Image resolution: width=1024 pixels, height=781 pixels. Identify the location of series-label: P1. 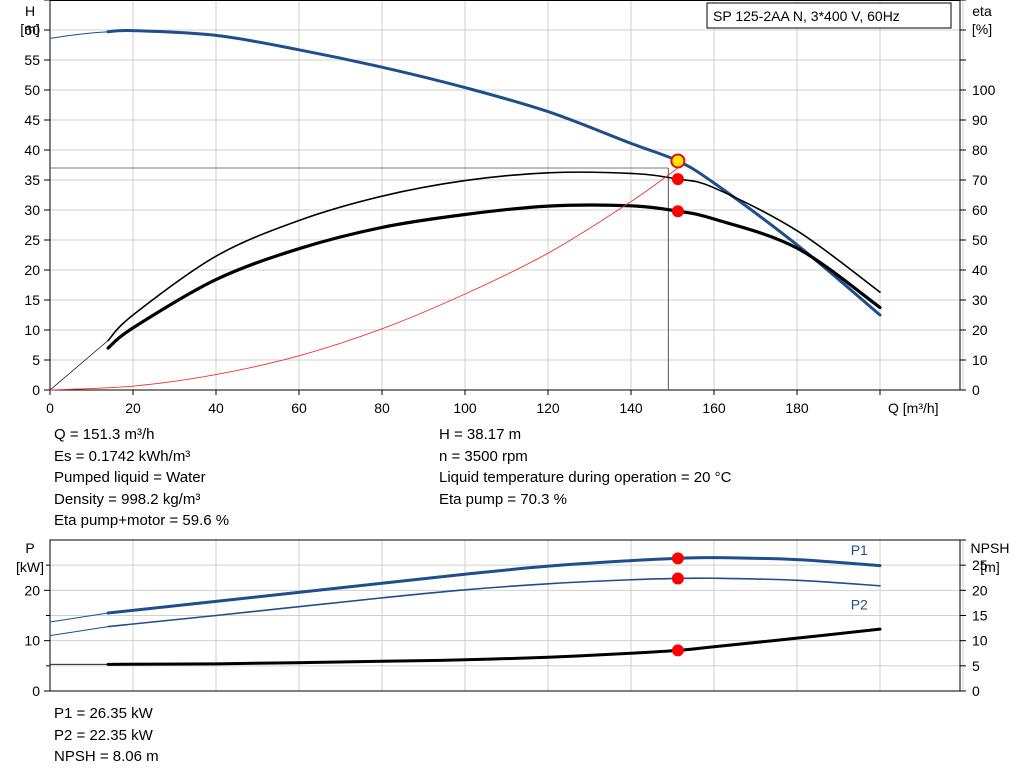
(859, 550).